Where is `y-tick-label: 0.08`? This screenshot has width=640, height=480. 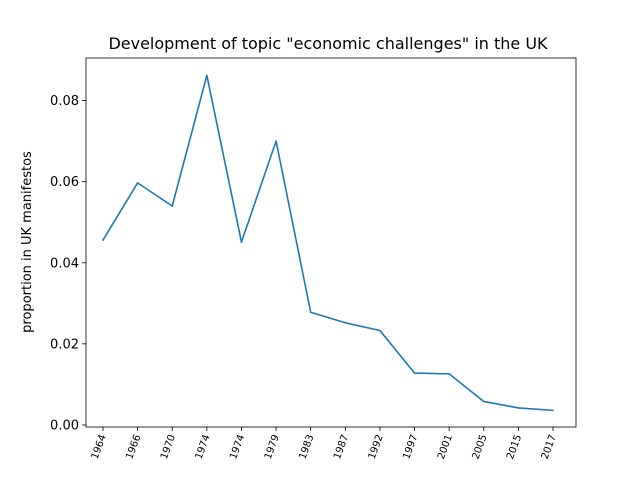
y-tick-label: 0.08 is located at coordinates (64, 101).